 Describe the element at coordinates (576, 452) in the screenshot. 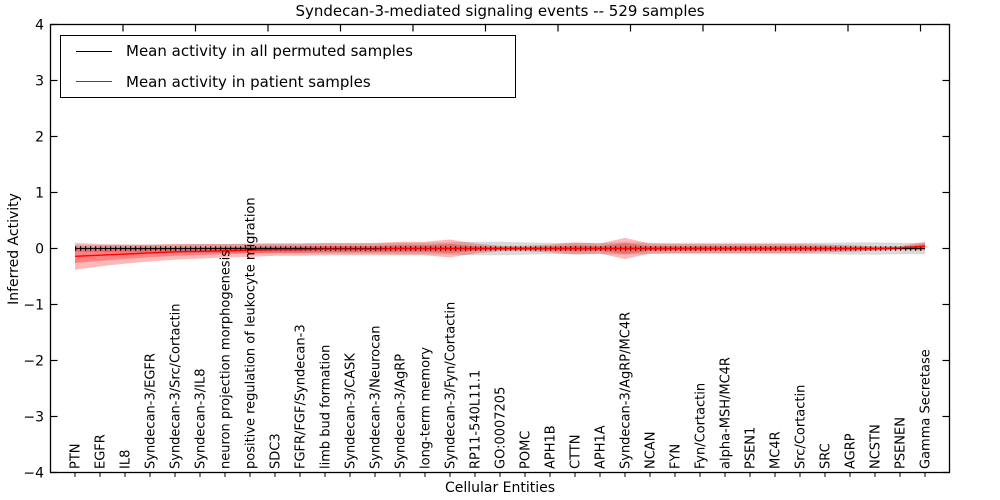

I see `x-entity-label: CTTN` at that location.